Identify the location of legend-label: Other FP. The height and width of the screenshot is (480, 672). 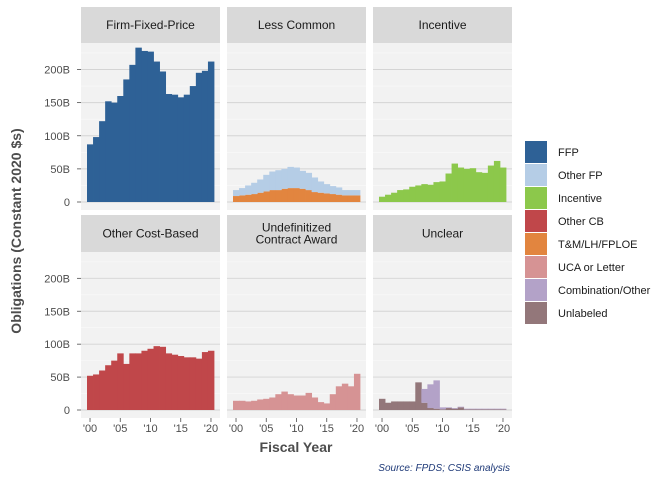
(580, 176).